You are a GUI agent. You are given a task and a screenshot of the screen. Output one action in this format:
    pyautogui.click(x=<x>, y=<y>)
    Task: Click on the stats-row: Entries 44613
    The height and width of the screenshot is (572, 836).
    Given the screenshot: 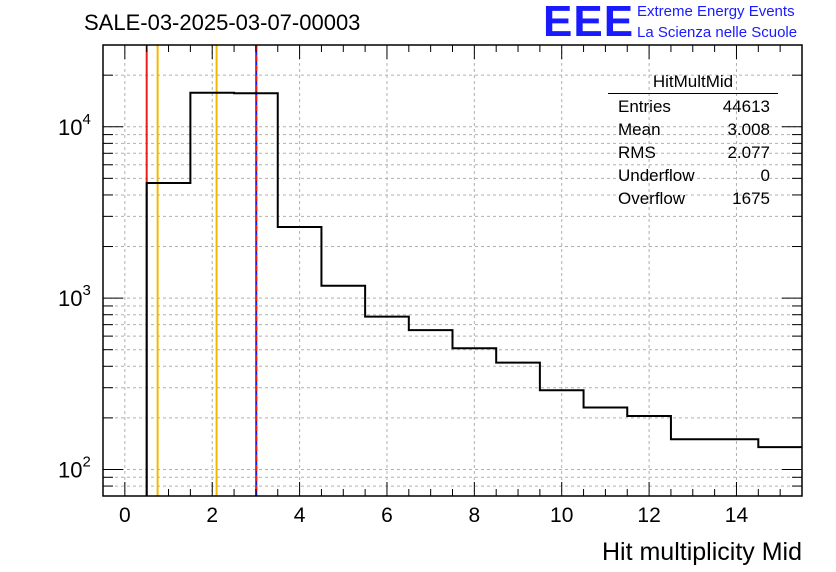 What is the action you would take?
    pyautogui.click(x=693, y=106)
    